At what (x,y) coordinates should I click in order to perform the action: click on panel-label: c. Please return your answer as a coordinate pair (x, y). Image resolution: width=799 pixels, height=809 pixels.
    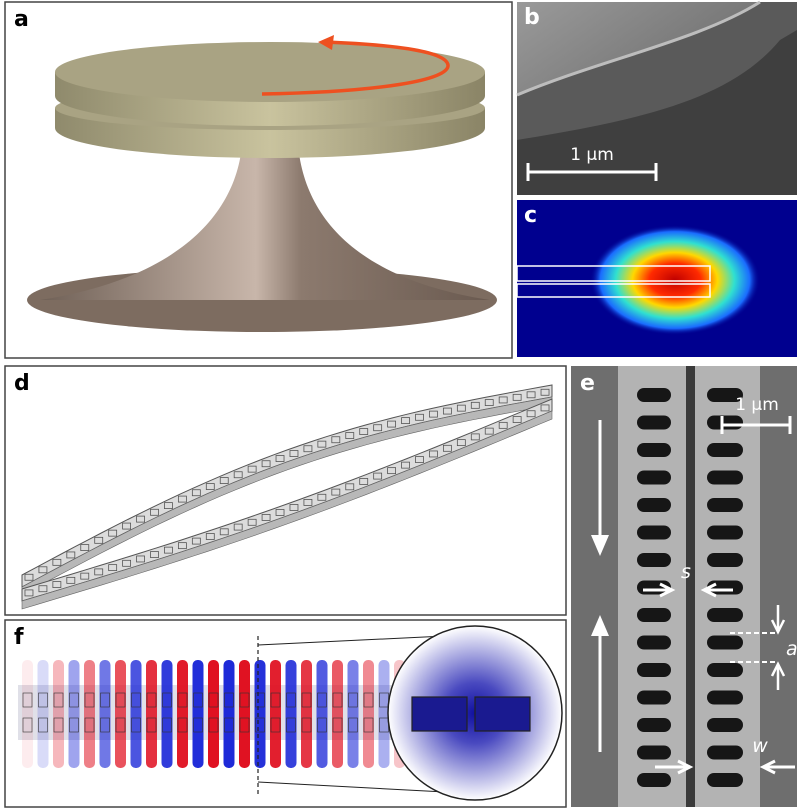
    Looking at the image, I should click on (530, 215).